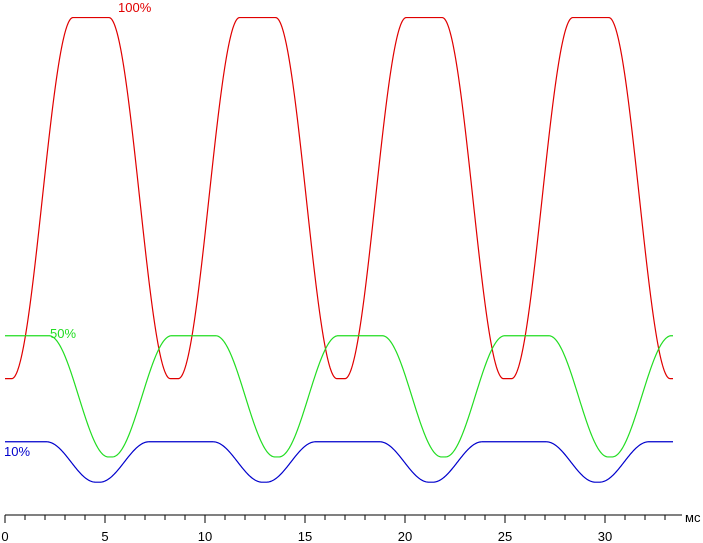  What do you see at coordinates (104, 536) in the screenshot?
I see `x-tick-label: 5` at bounding box center [104, 536].